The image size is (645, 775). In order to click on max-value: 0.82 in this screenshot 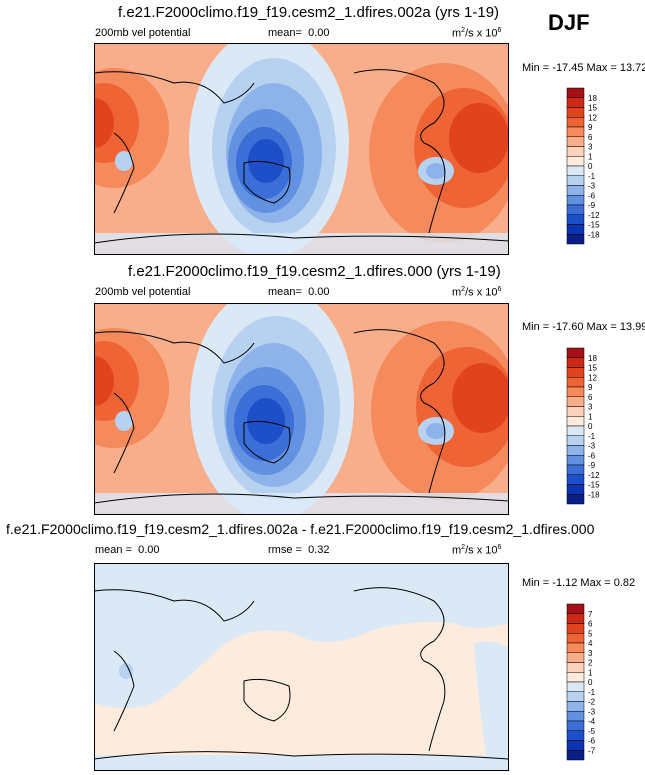, I will do `click(624, 583)`.